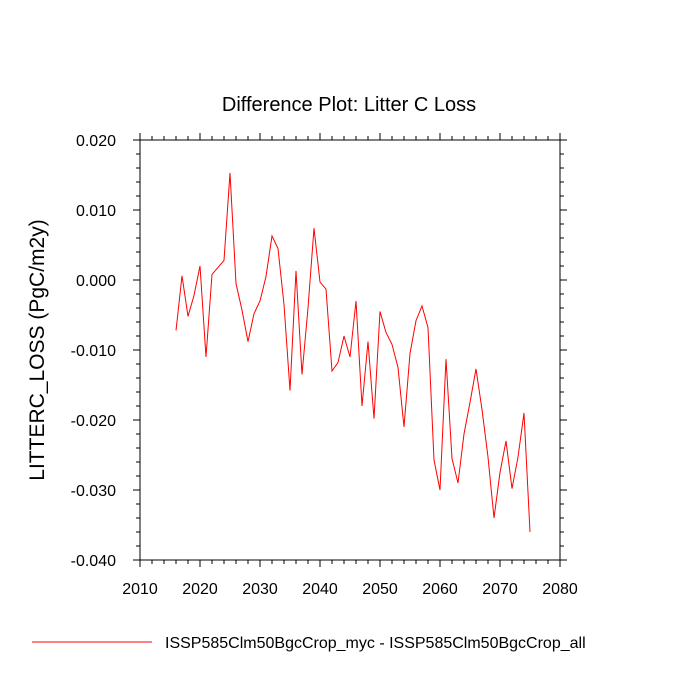 The image size is (700, 700). What do you see at coordinates (560, 589) in the screenshot?
I see `x-tick-label: 2080` at bounding box center [560, 589].